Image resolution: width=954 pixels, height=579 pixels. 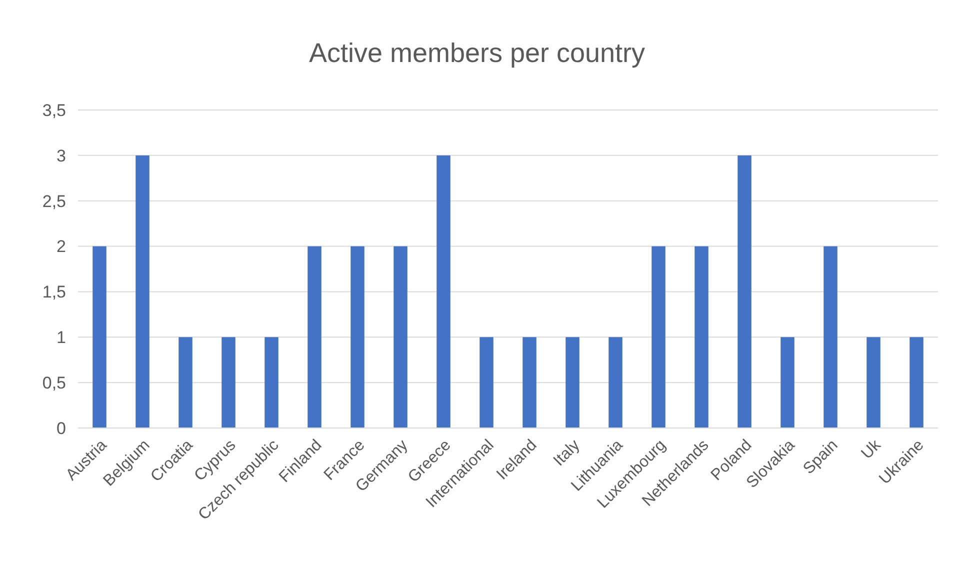 What do you see at coordinates (477, 53) in the screenshot?
I see `chart-title: Active members per country` at bounding box center [477, 53].